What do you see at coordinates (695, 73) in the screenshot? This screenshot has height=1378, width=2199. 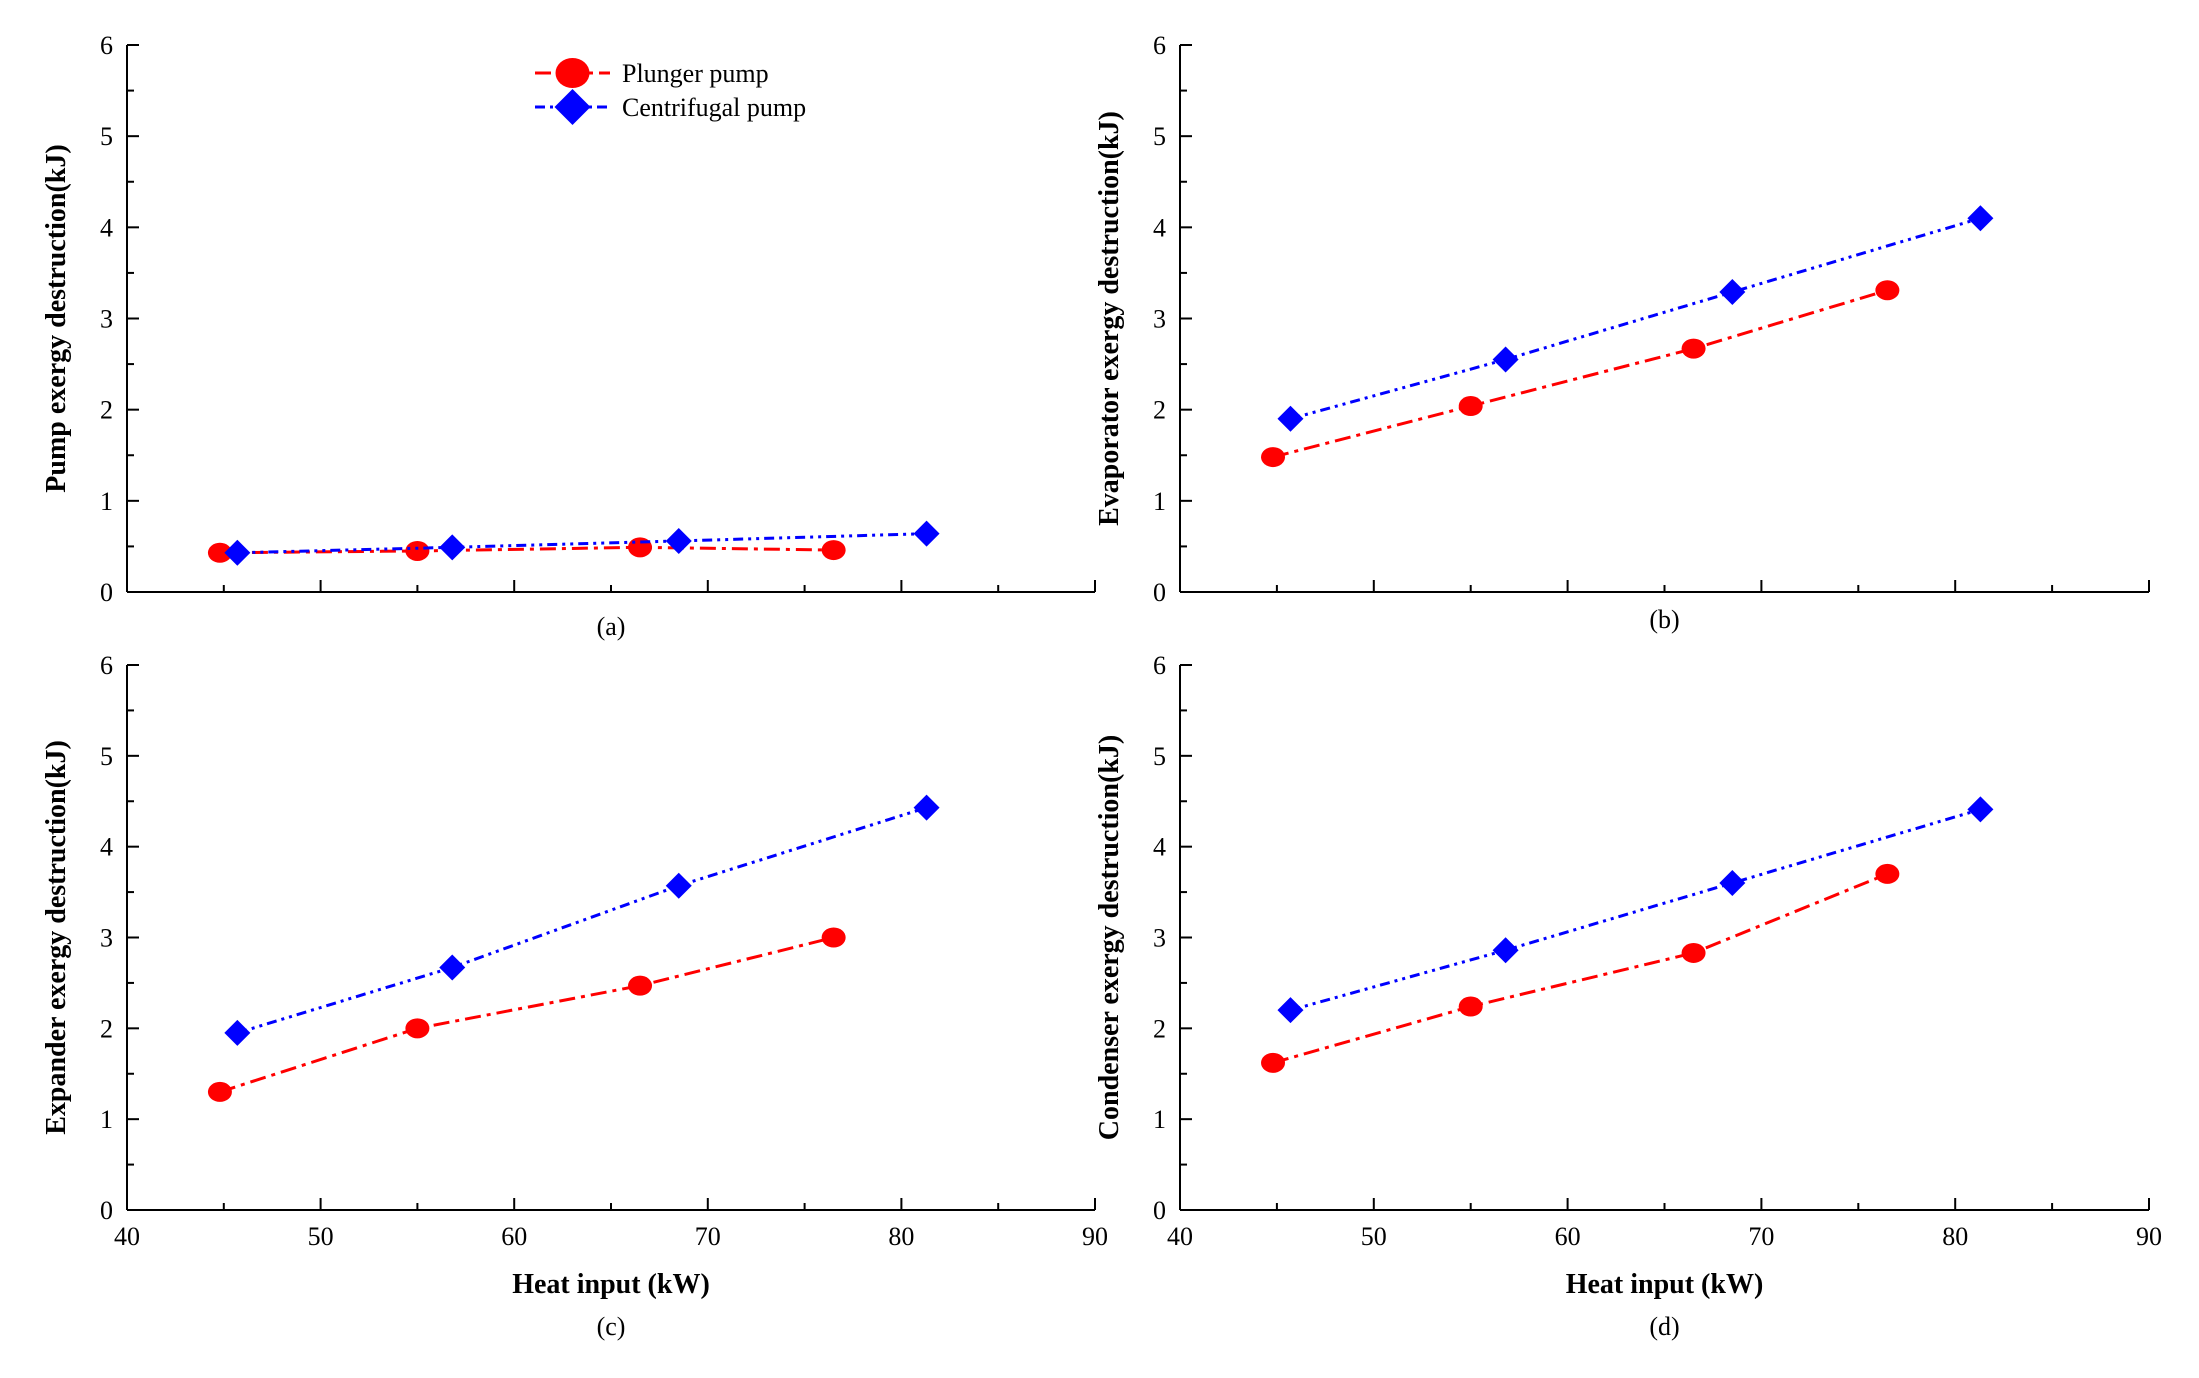 I see `legend-label: Plunger pump` at bounding box center [695, 73].